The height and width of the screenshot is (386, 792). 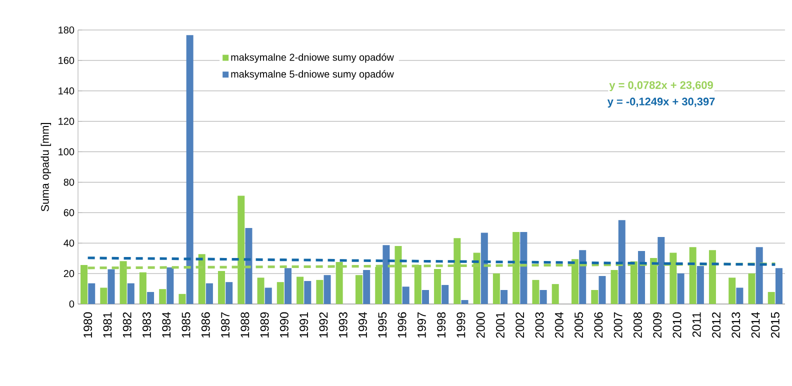 I want to click on annotation: y = -0,1249x + 30,397, so click(x=661, y=103).